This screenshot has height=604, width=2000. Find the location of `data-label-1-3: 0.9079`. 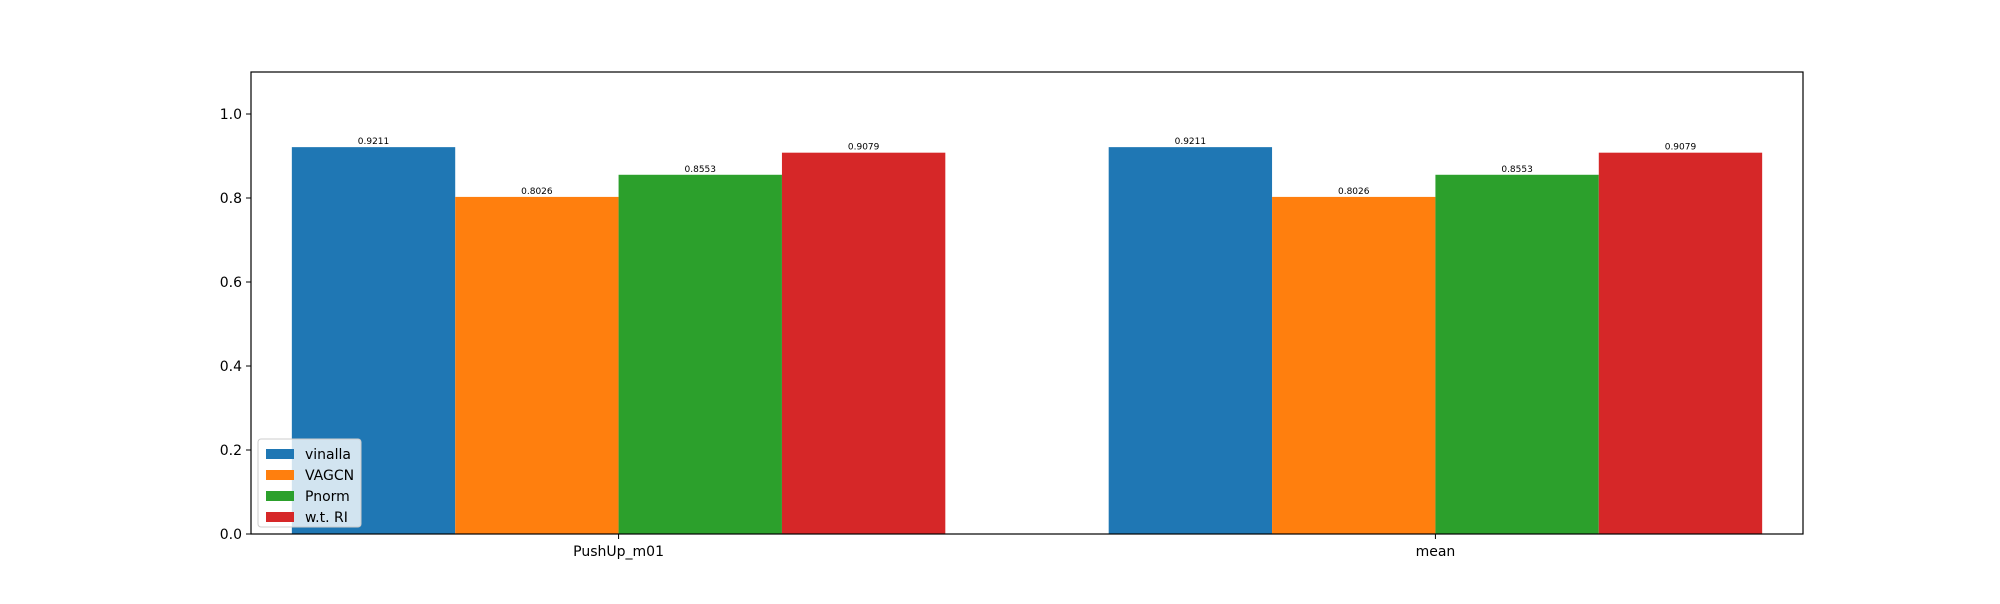

data-label-1-3: 0.9079 is located at coordinates (1681, 148).